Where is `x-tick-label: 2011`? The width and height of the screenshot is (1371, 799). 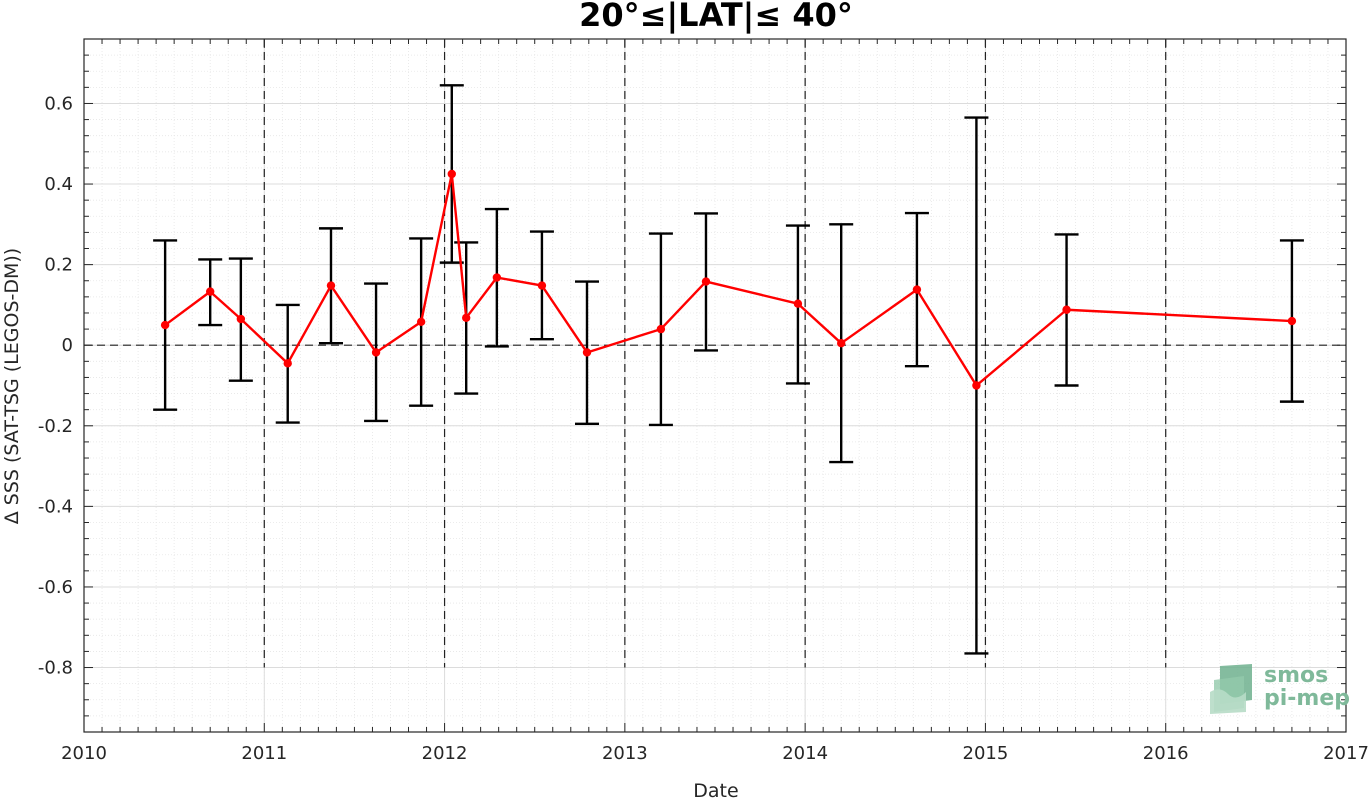
x-tick-label: 2011 is located at coordinates (264, 753).